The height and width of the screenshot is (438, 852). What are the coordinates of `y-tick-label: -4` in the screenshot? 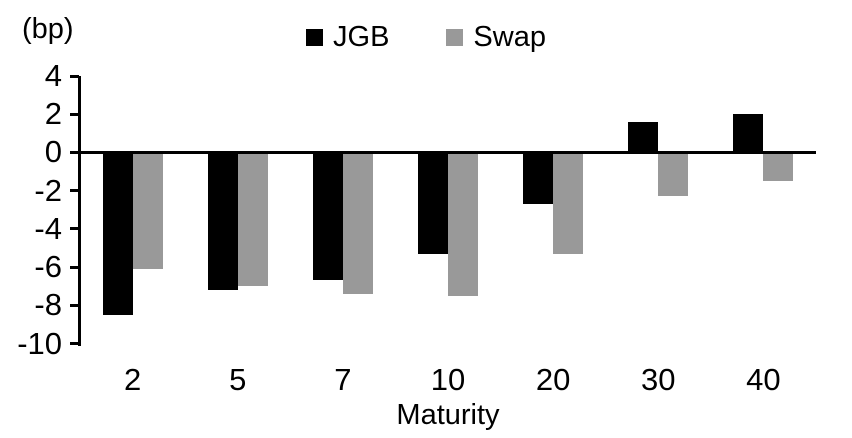 It's located at (48, 228).